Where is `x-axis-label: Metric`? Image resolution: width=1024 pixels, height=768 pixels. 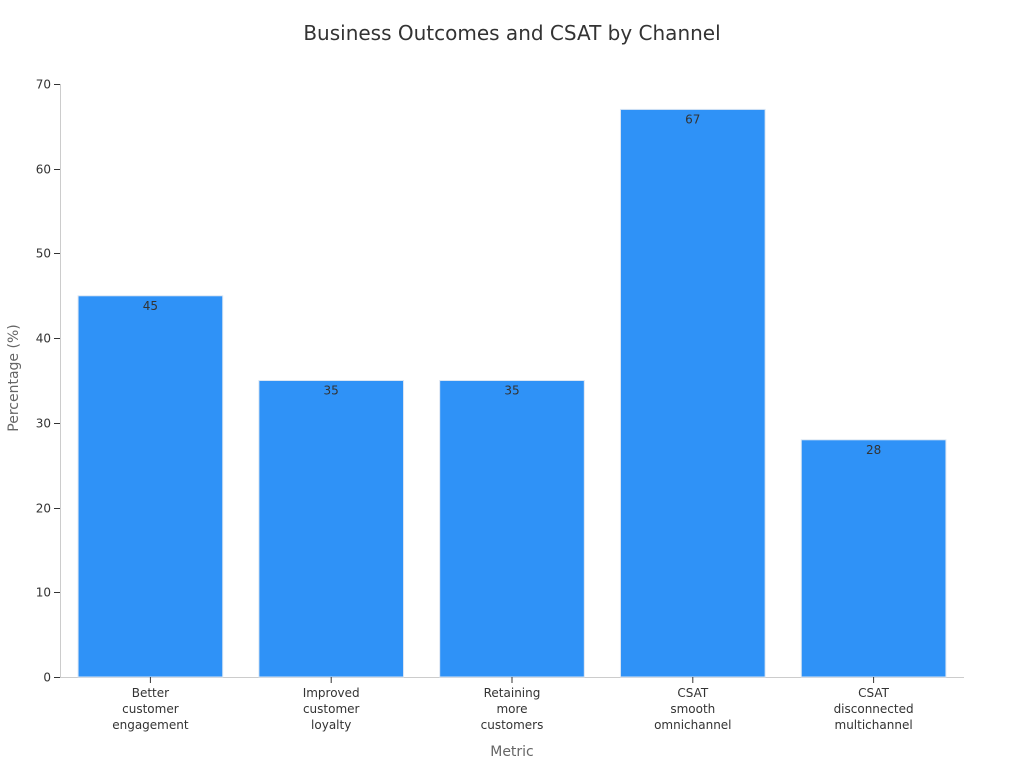 x-axis-label: Metric is located at coordinates (512, 752).